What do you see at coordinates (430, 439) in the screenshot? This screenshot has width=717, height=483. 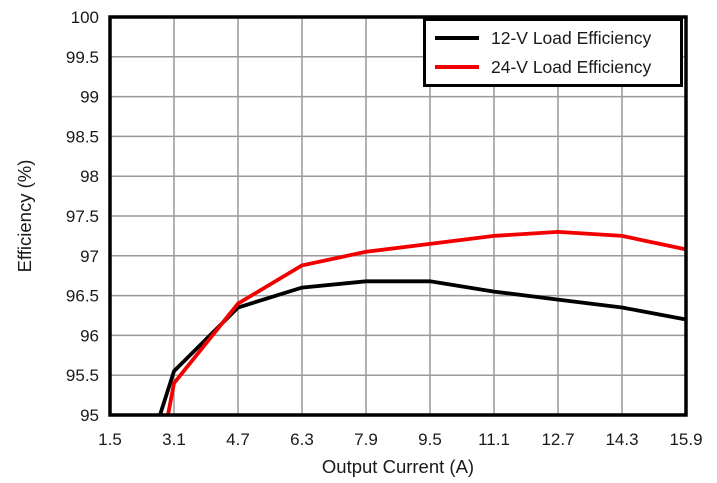 I see `x-tick-label: 9.5` at bounding box center [430, 439].